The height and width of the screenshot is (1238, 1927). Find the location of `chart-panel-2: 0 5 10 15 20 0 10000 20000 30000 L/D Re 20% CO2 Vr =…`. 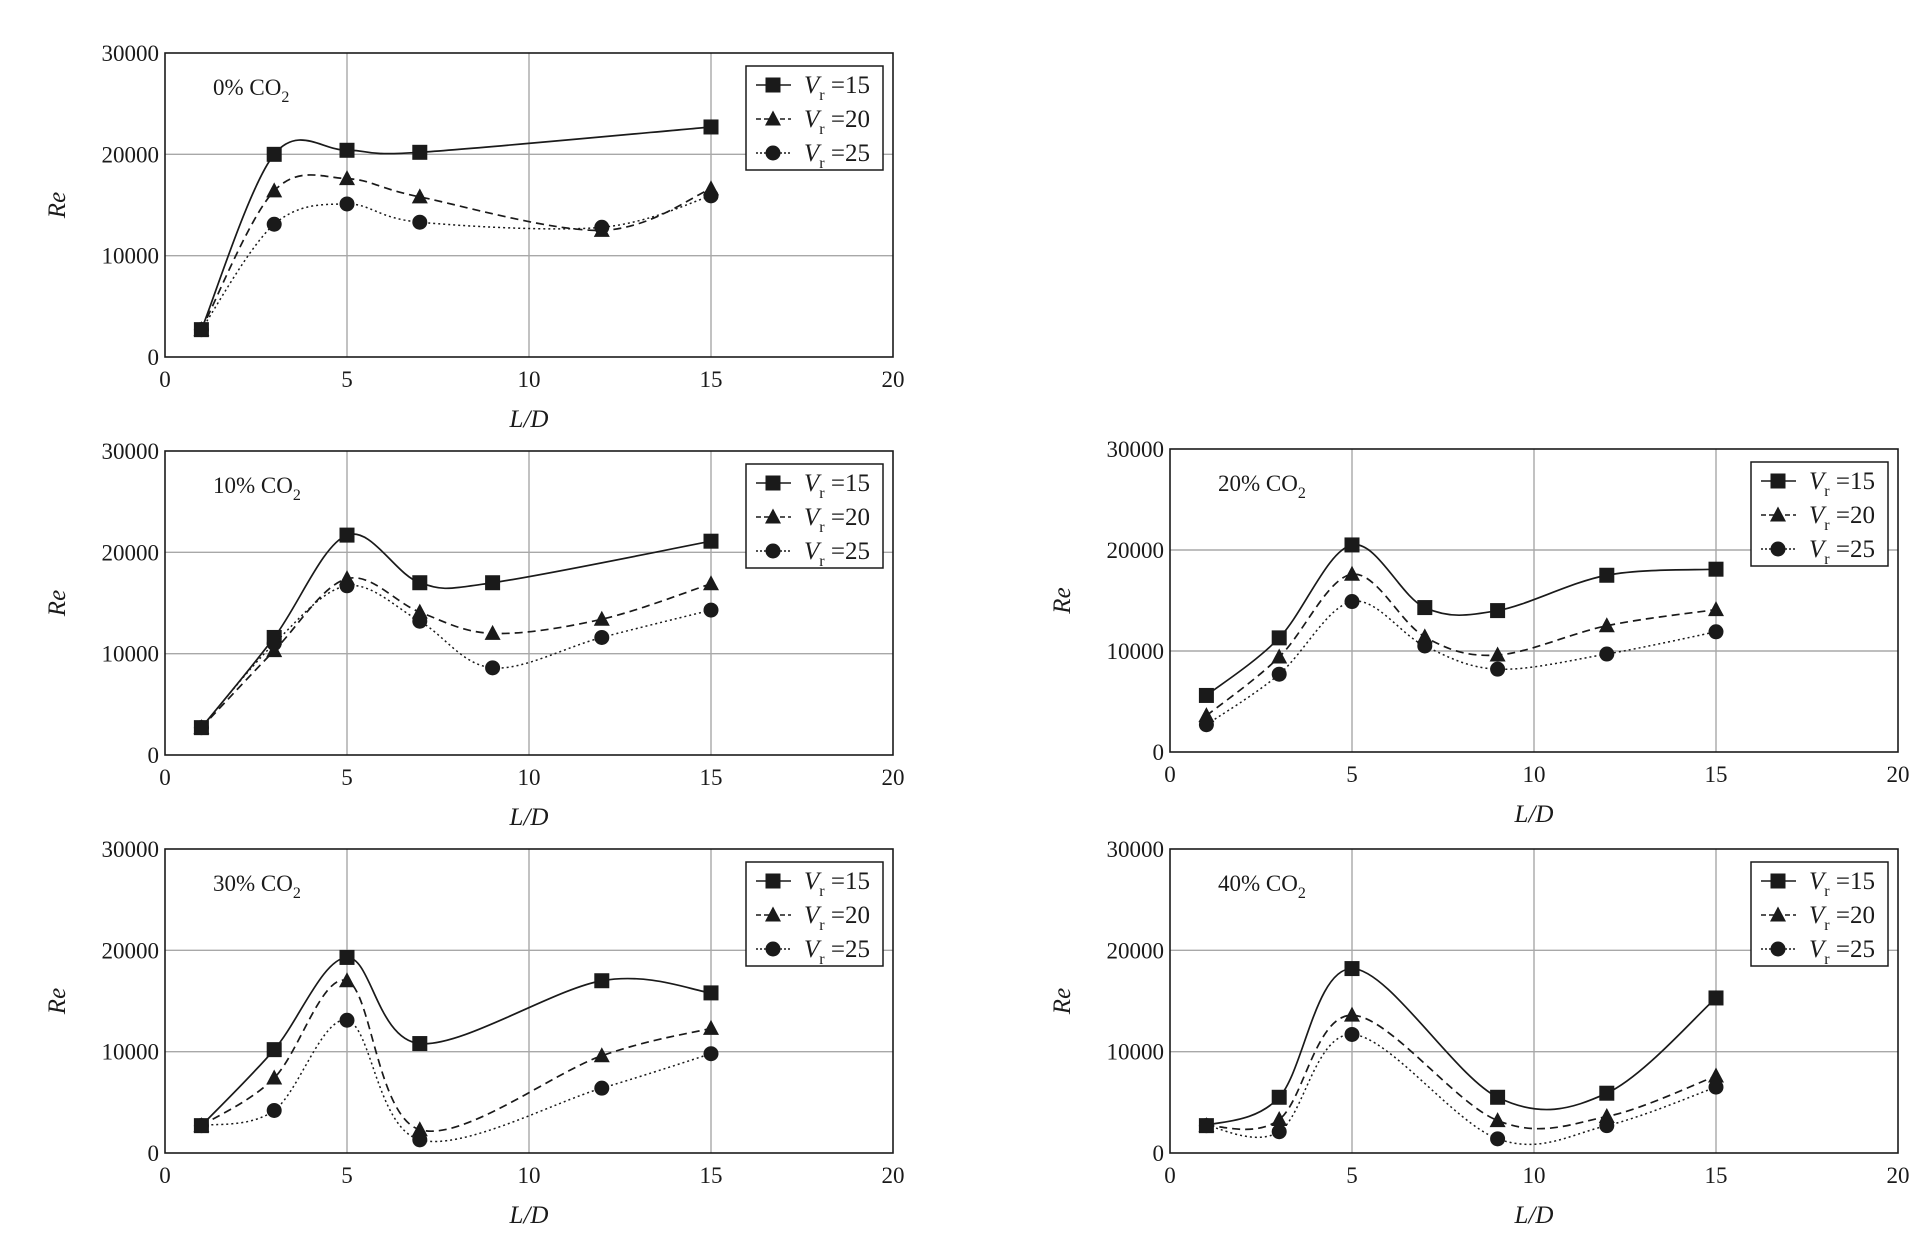

chart-panel-2: 0 5 10 15 20 0 10000 20000 30000 L/D Re 20% CO2 Vr =… is located at coordinates (1479, 632).